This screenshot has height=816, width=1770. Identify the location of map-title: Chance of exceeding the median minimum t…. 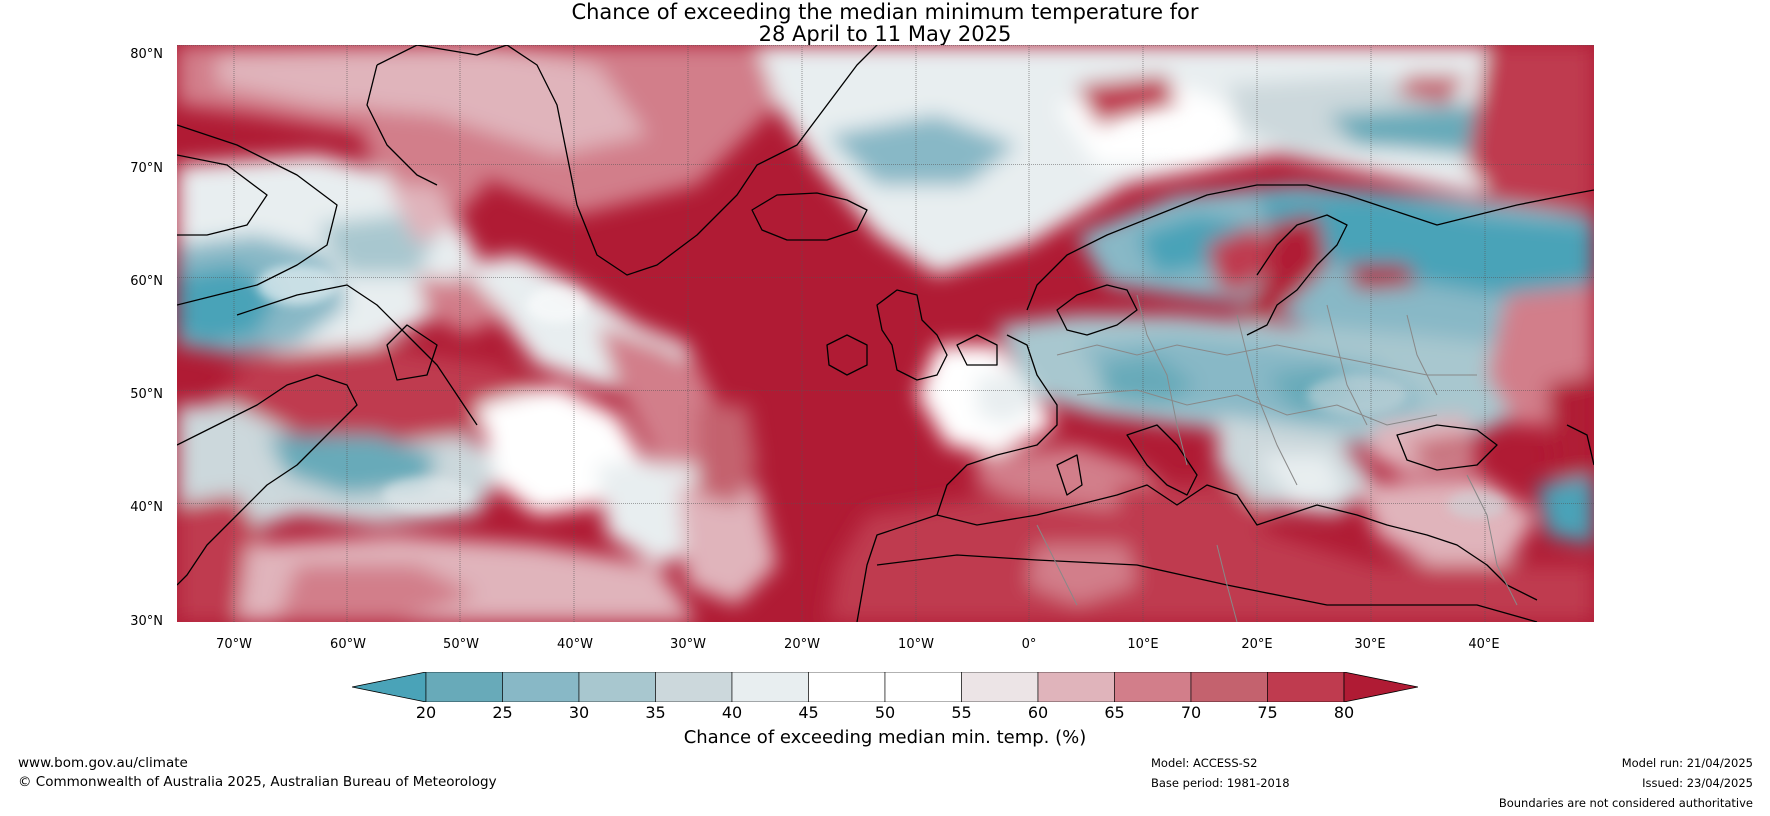
(885, 12).